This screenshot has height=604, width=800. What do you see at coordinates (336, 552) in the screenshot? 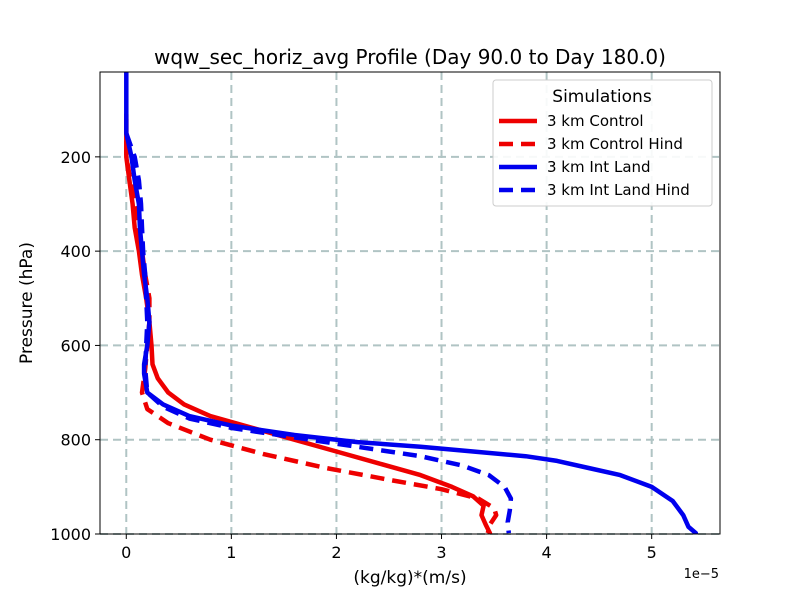
I see `x-tick-label: 2` at bounding box center [336, 552].